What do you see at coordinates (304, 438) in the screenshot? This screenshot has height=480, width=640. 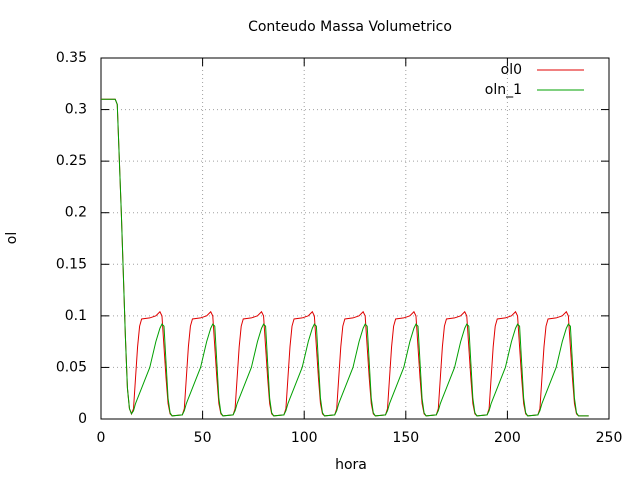 I see `x-tick-label: 100` at bounding box center [304, 438].